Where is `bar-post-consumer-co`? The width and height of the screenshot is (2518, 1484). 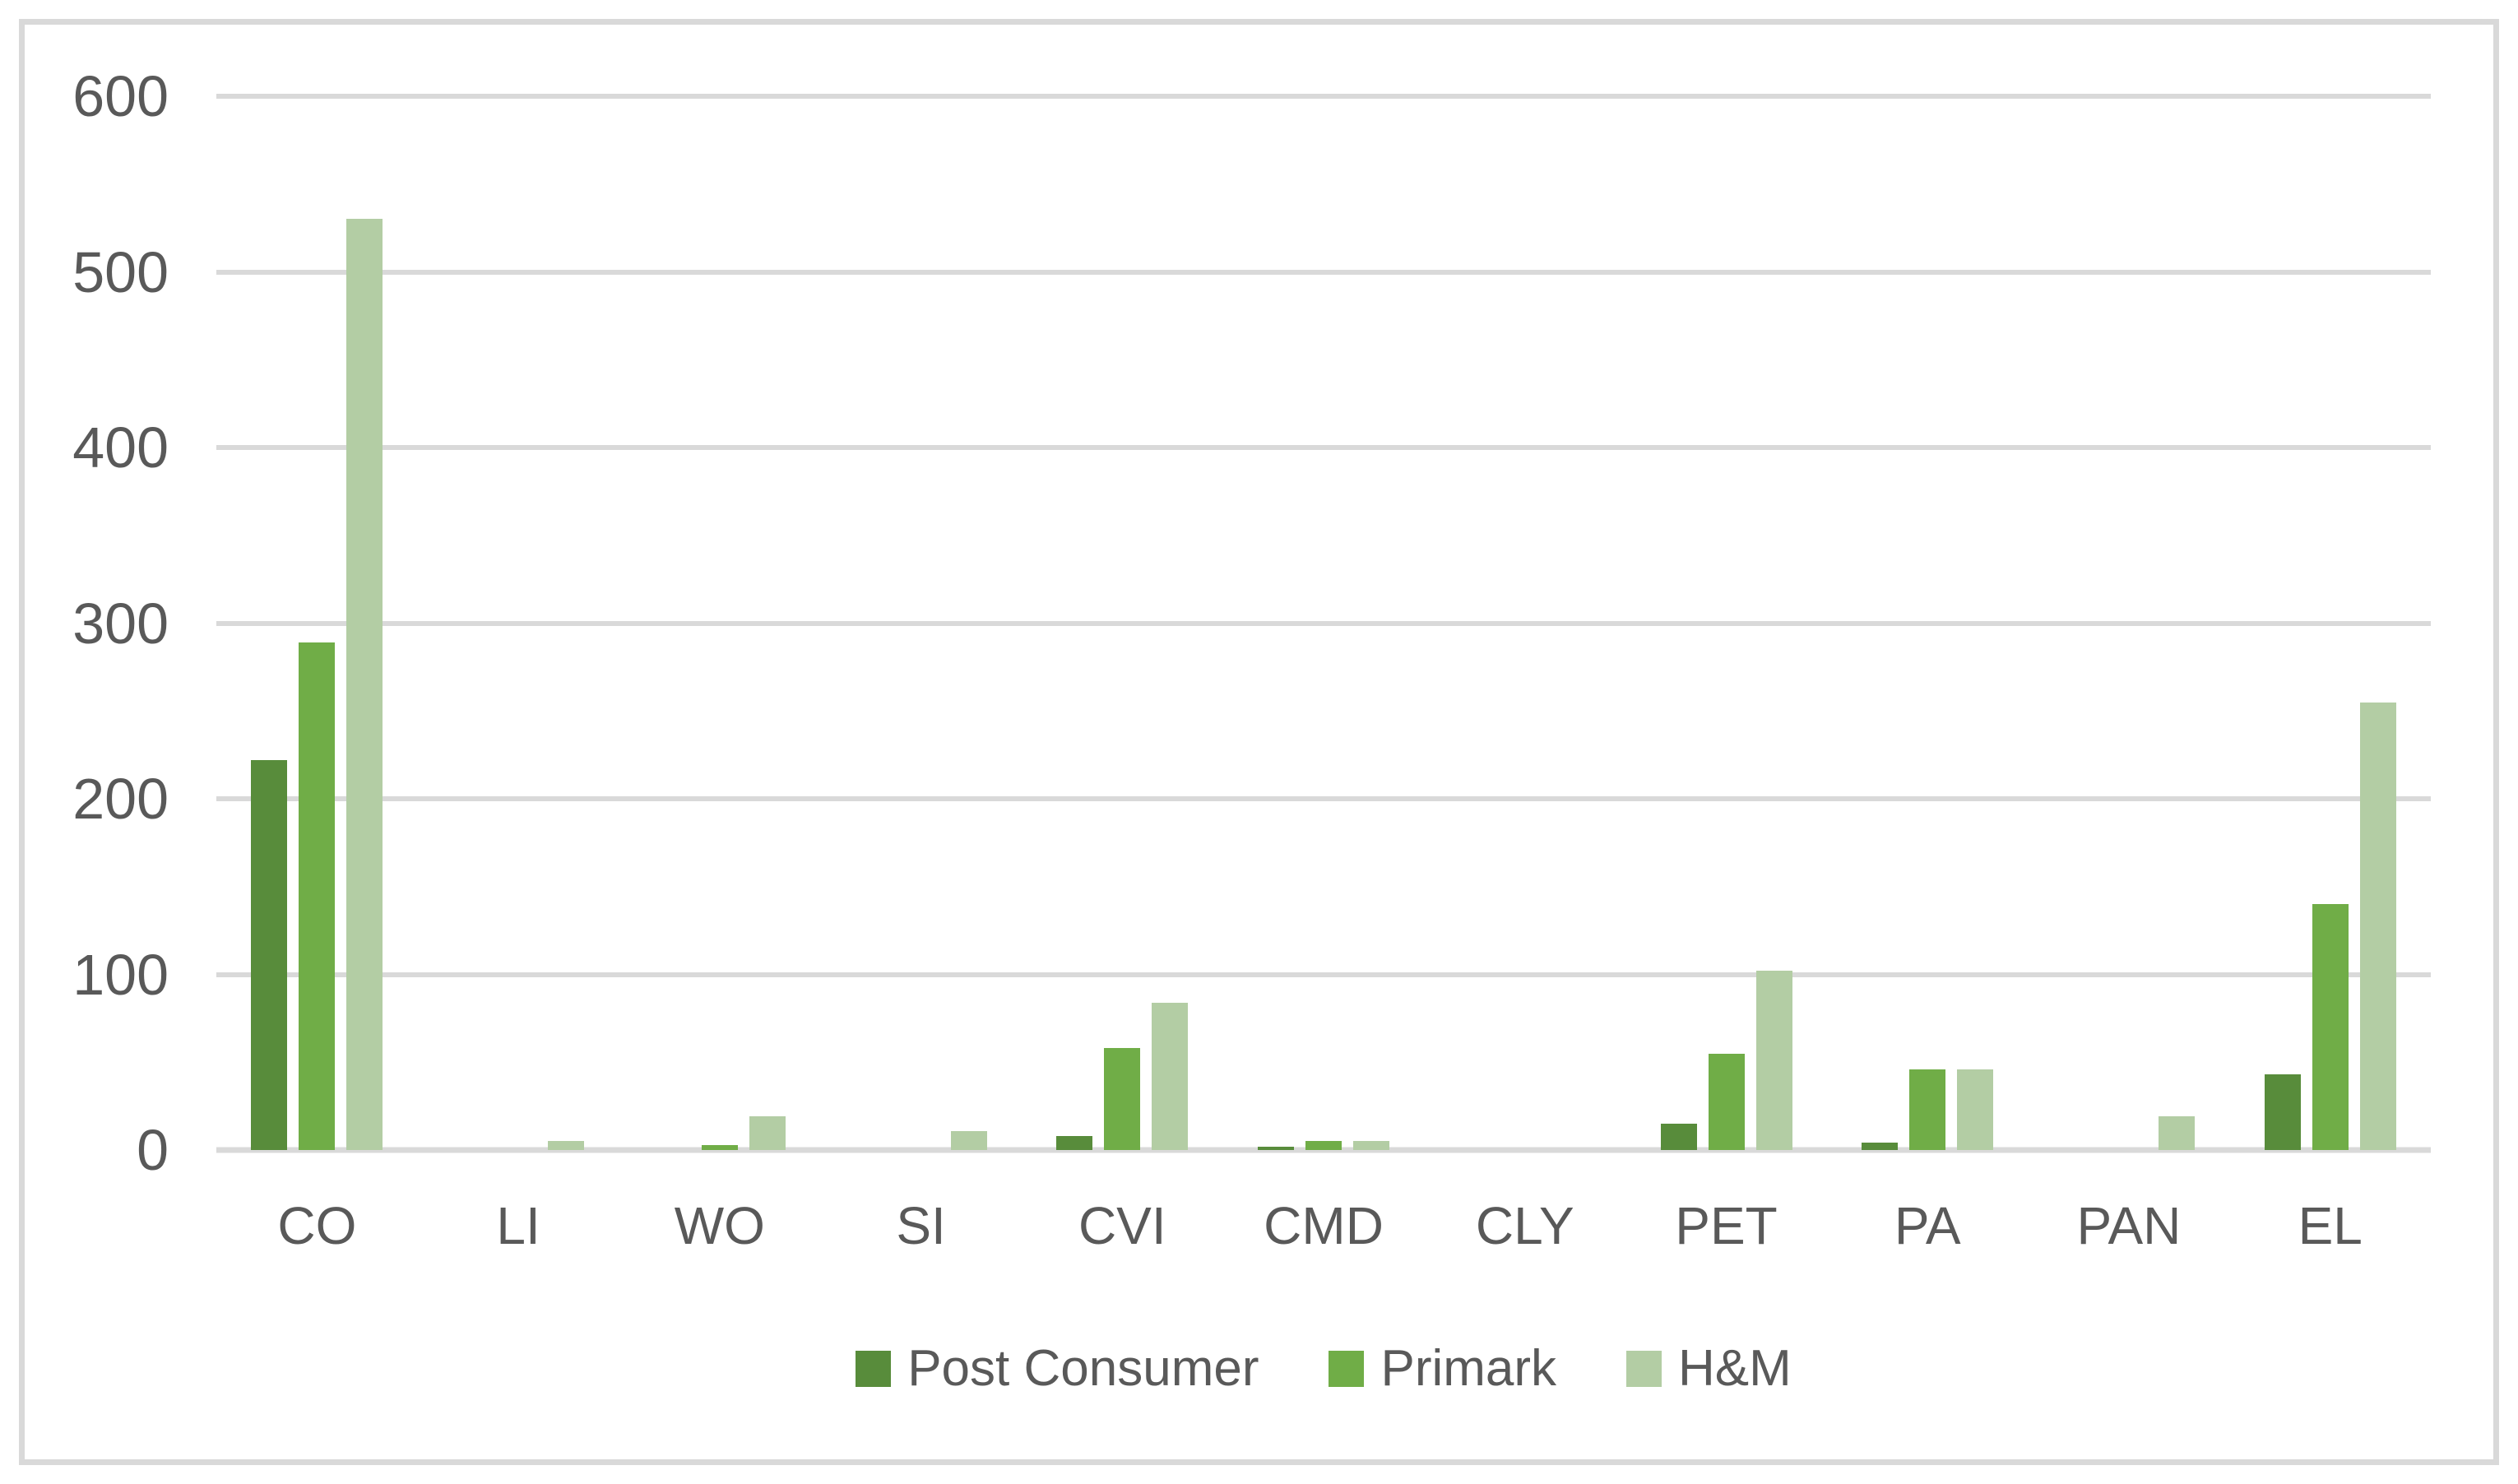 bar-post-consumer-co is located at coordinates (269, 955).